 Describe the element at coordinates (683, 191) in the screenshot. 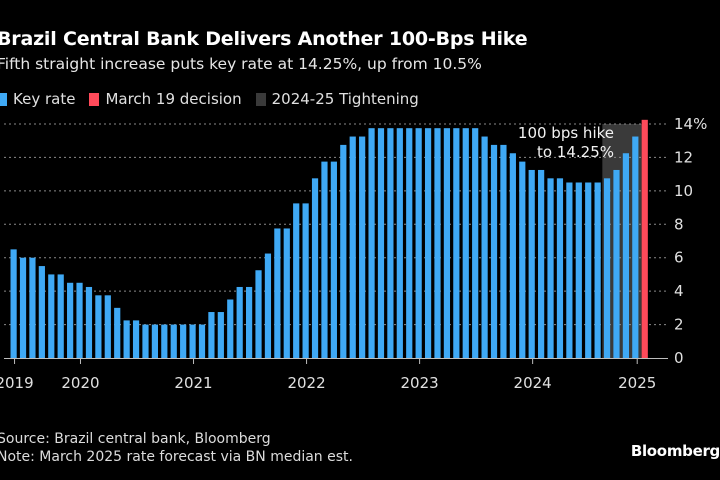

I see `y-tick-label: 10` at that location.